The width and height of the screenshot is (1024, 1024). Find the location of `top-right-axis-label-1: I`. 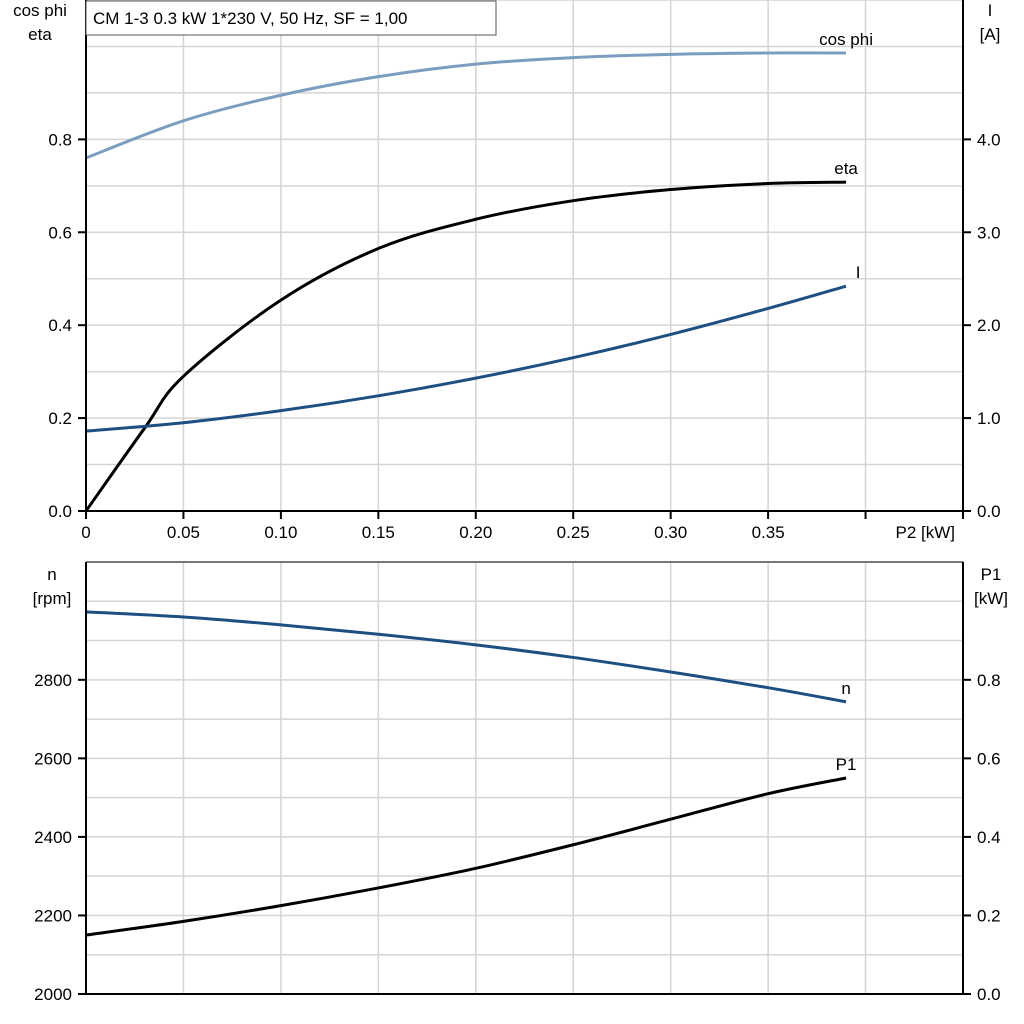

top-right-axis-label-1: I is located at coordinates (990, 10).